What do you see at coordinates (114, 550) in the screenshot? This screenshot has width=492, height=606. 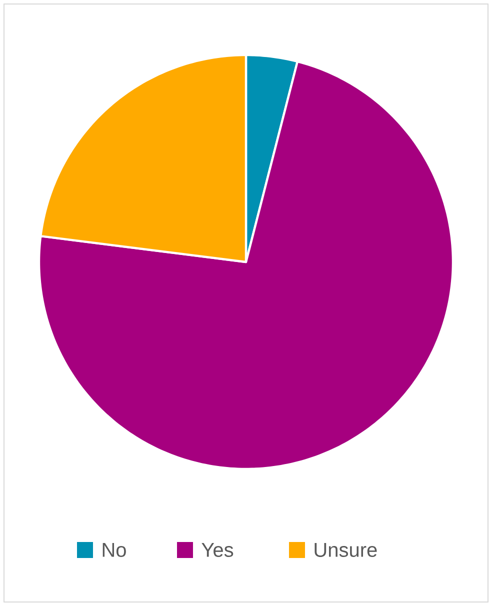 I see `legend-label: No` at bounding box center [114, 550].